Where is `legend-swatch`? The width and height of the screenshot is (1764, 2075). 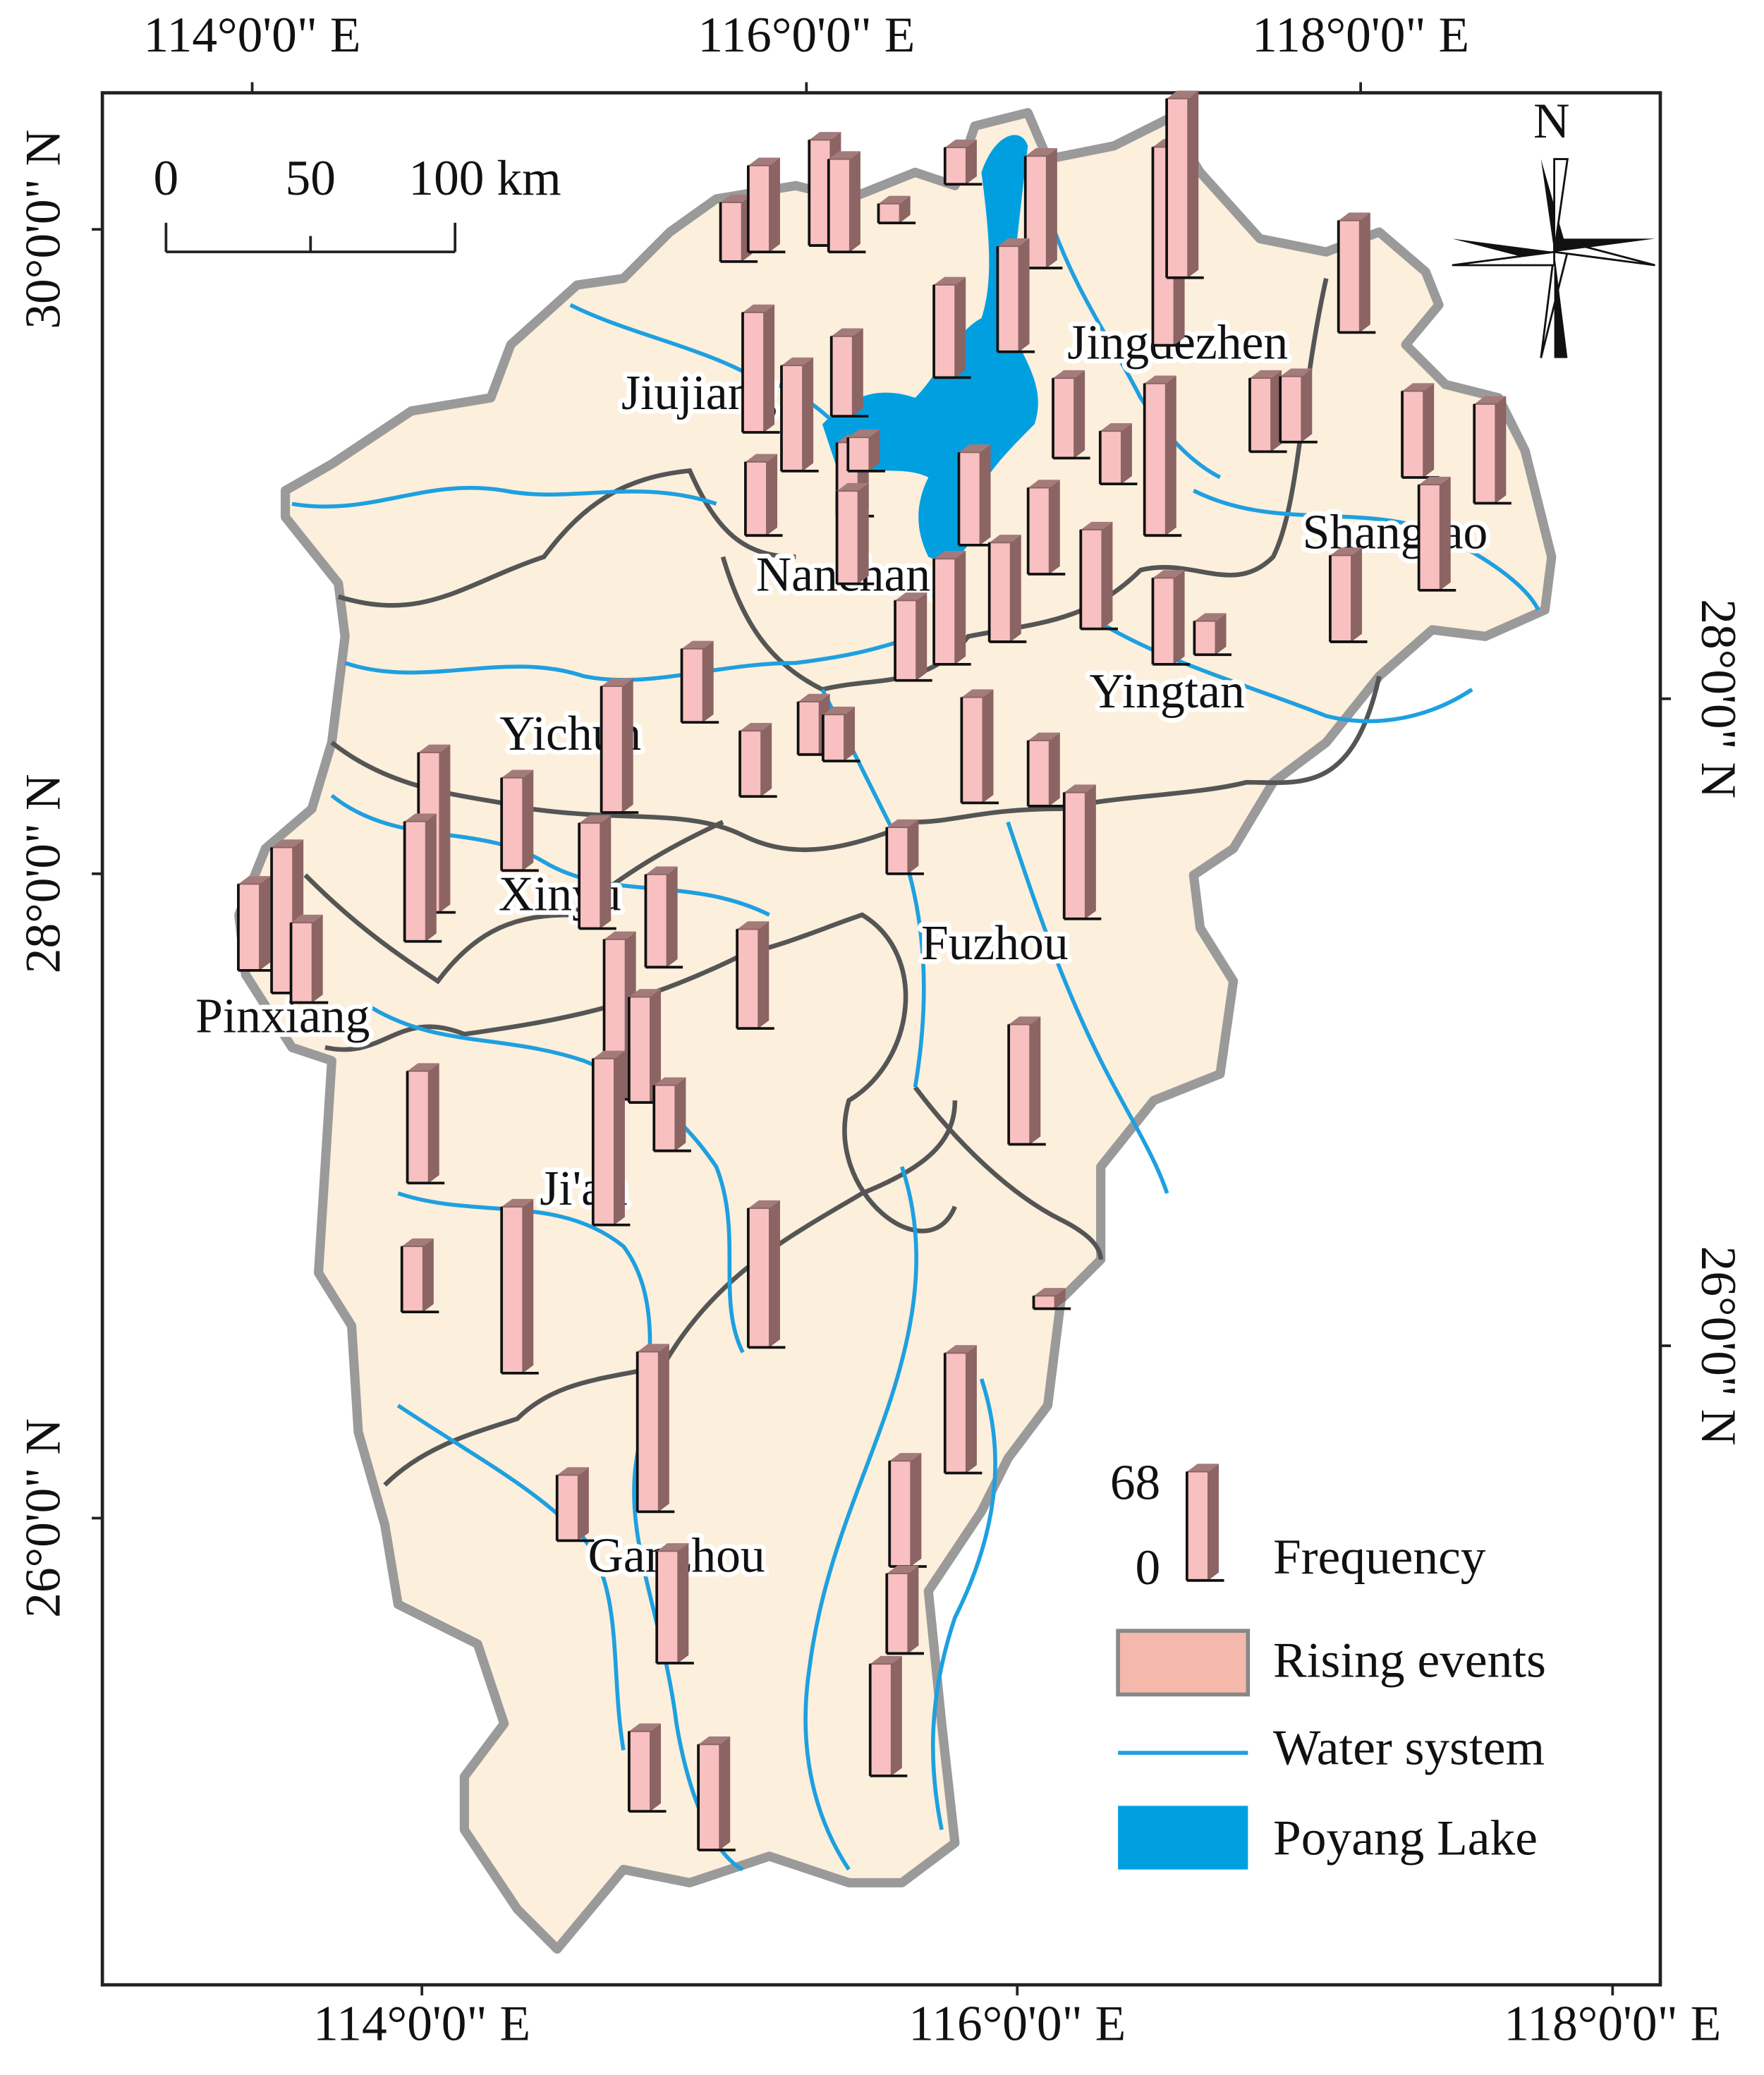 legend-swatch is located at coordinates (1183, 1838).